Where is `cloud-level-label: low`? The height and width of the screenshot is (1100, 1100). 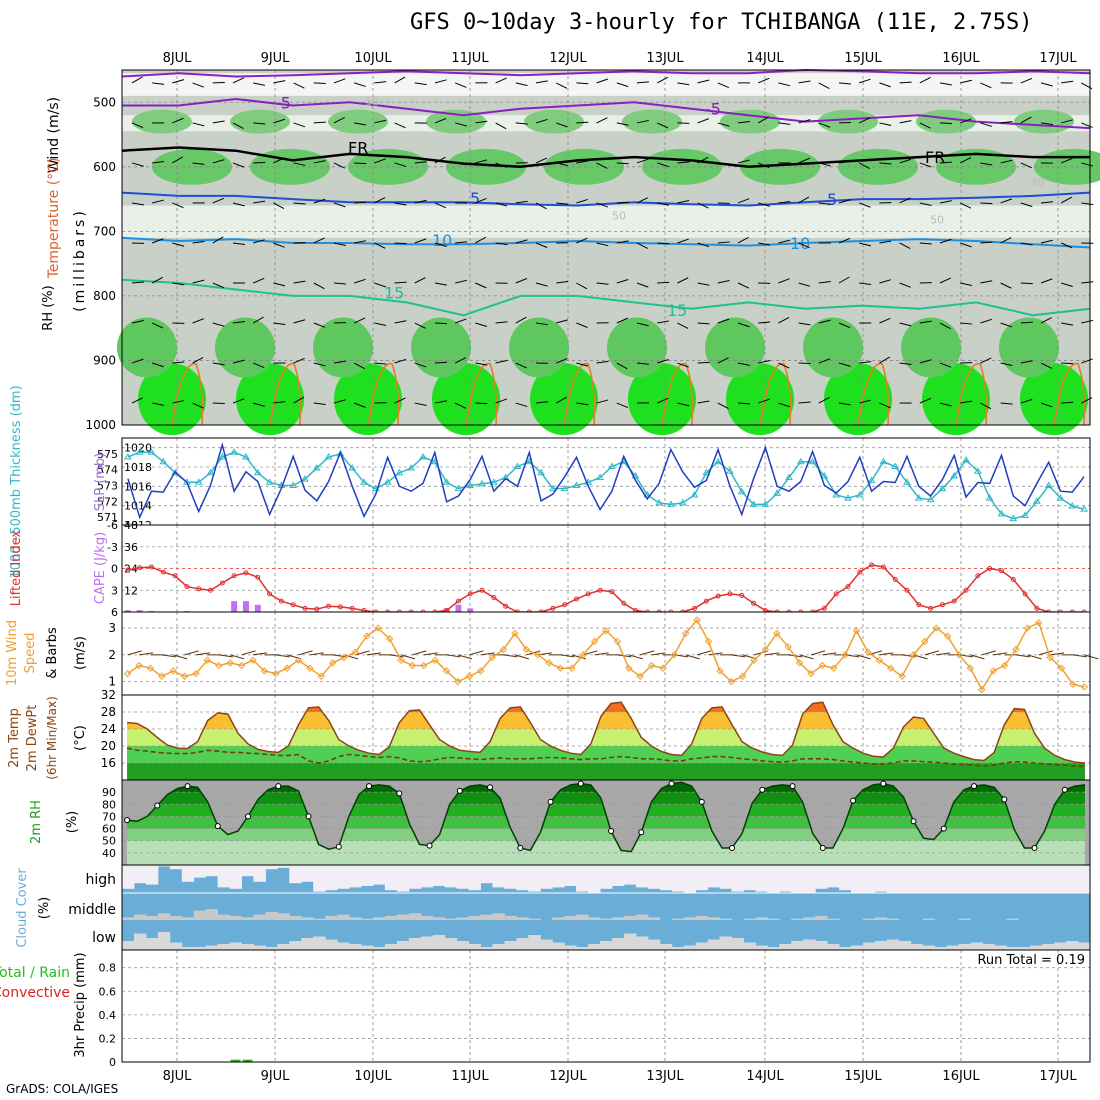
cloud-level-label: low is located at coordinates (104, 938).